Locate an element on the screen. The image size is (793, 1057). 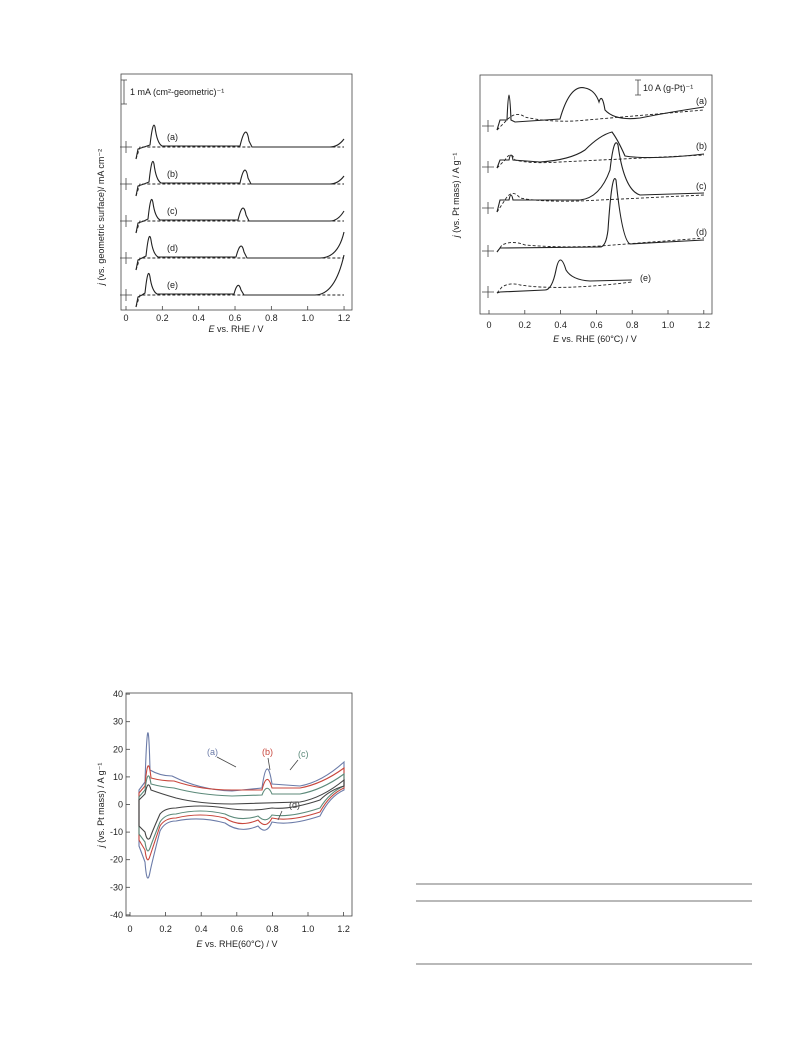
y-tick-label: -20 is located at coordinates (116, 860).